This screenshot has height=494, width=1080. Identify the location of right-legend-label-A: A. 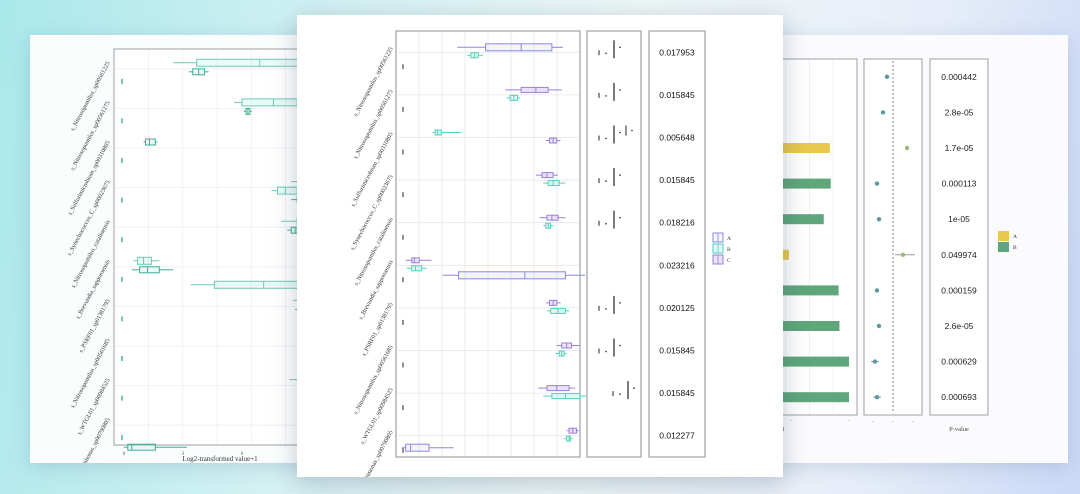
(1015, 237).